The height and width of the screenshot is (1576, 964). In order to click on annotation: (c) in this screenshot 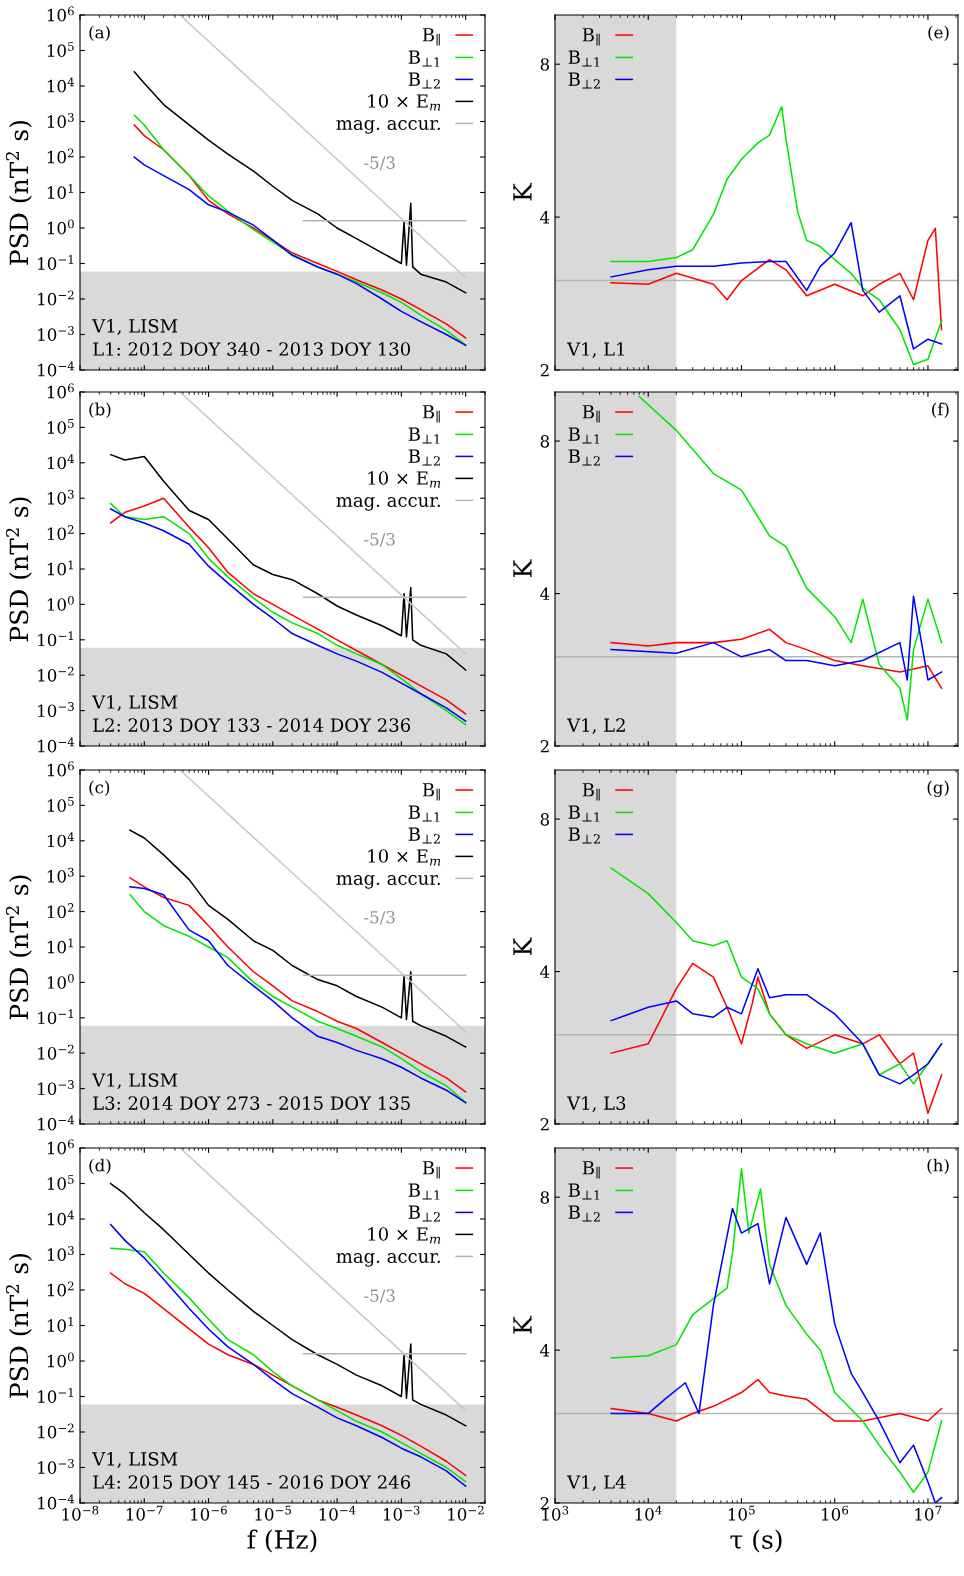, I will do `click(99, 788)`.